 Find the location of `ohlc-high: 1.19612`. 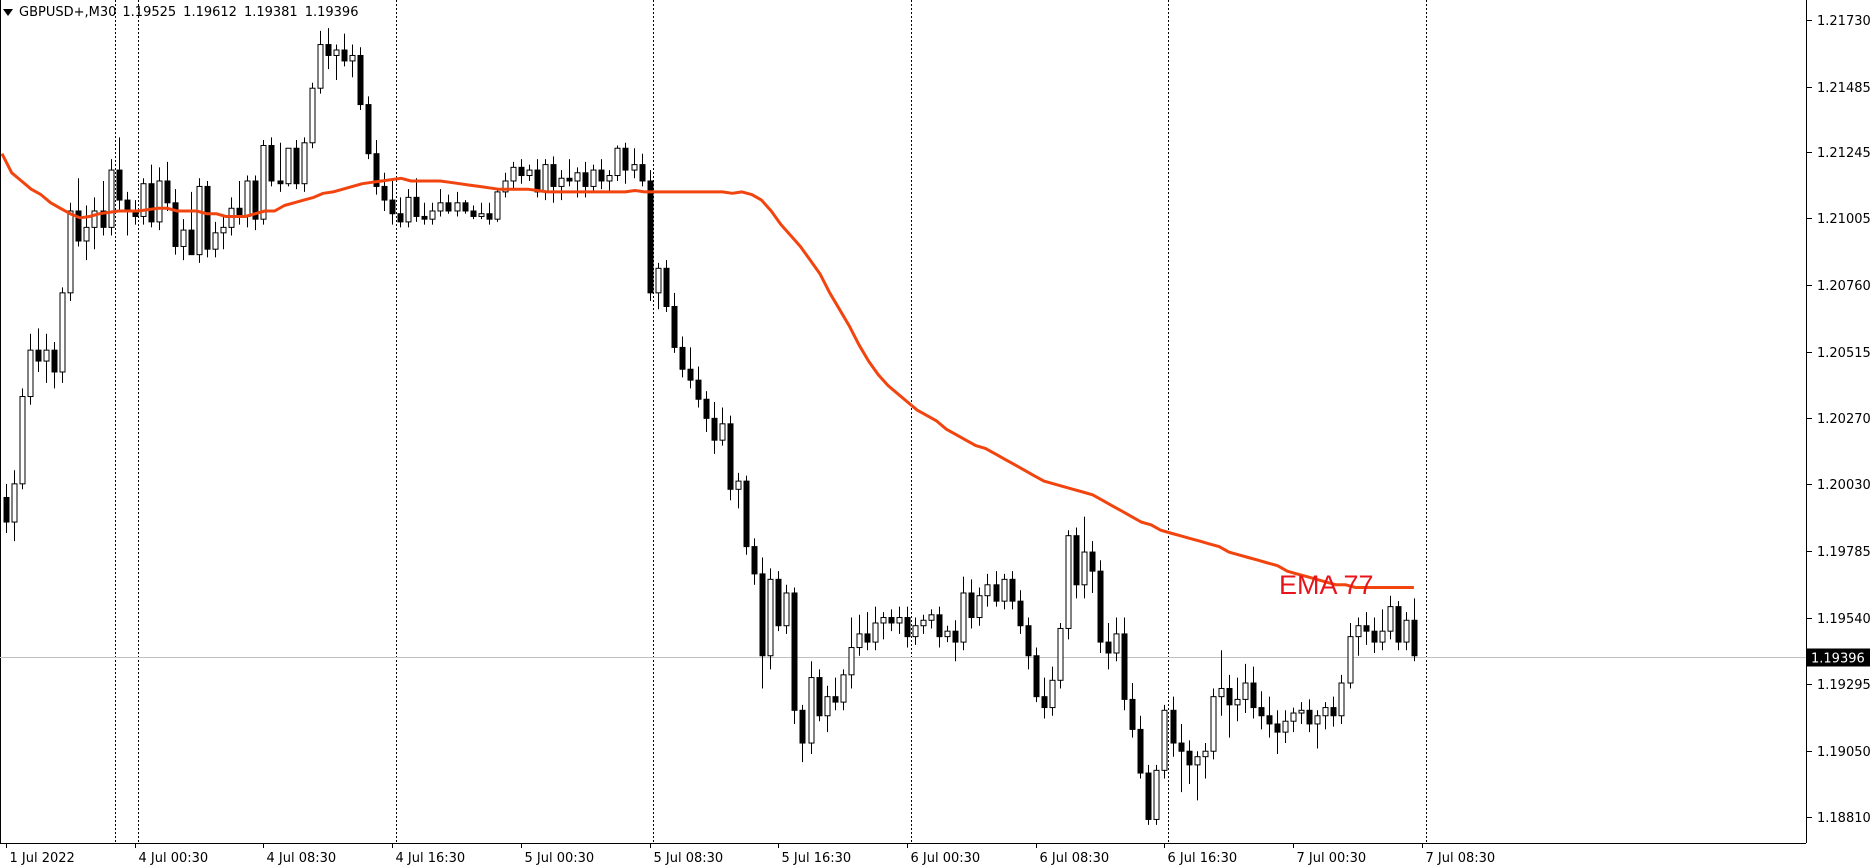

ohlc-high: 1.19612 is located at coordinates (210, 12).